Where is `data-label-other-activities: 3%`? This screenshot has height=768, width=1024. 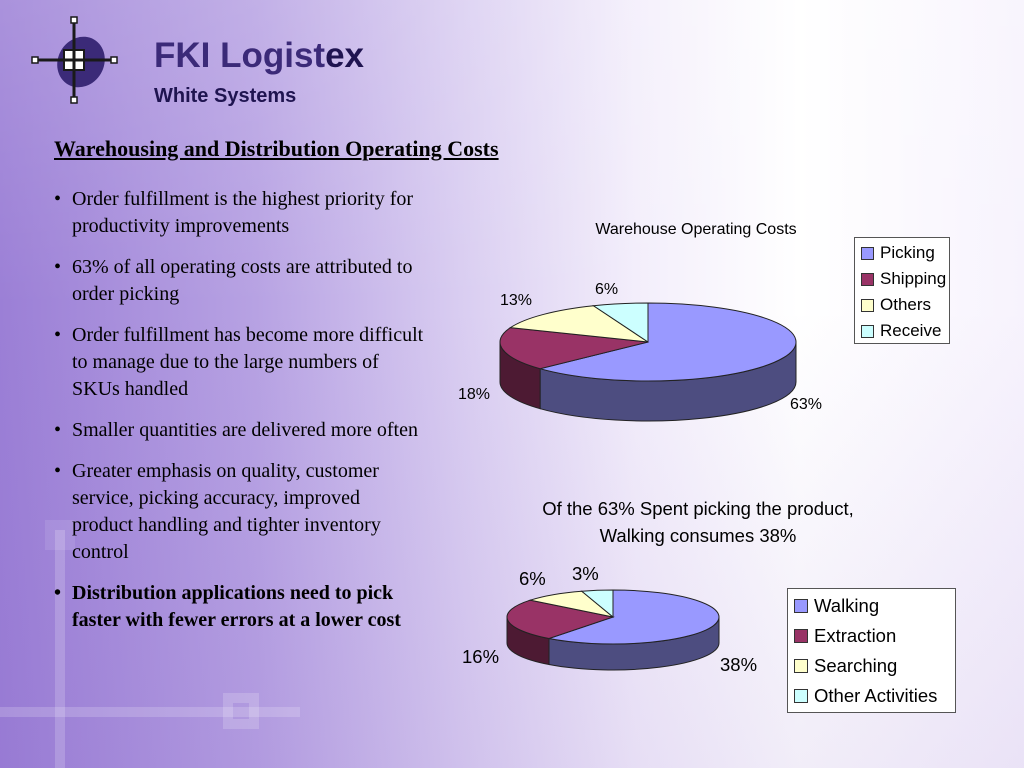
data-label-other-activities: 3% is located at coordinates (585, 573).